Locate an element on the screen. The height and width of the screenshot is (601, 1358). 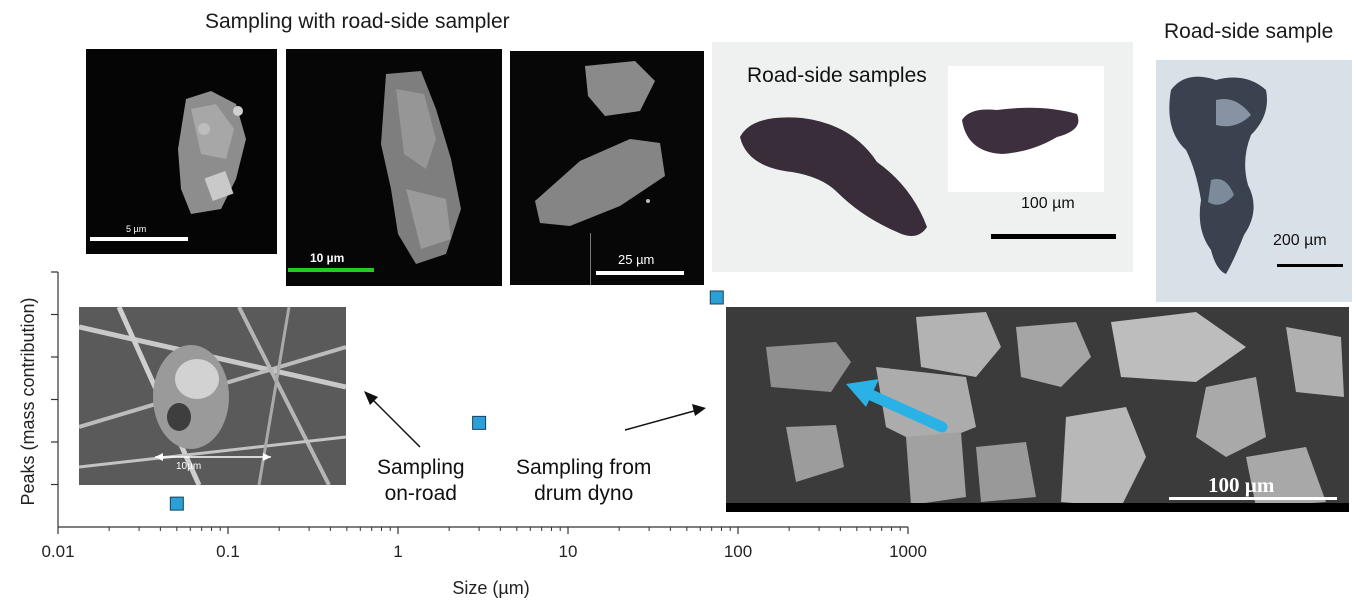
x-tick-label: 1000 is located at coordinates (908, 551).